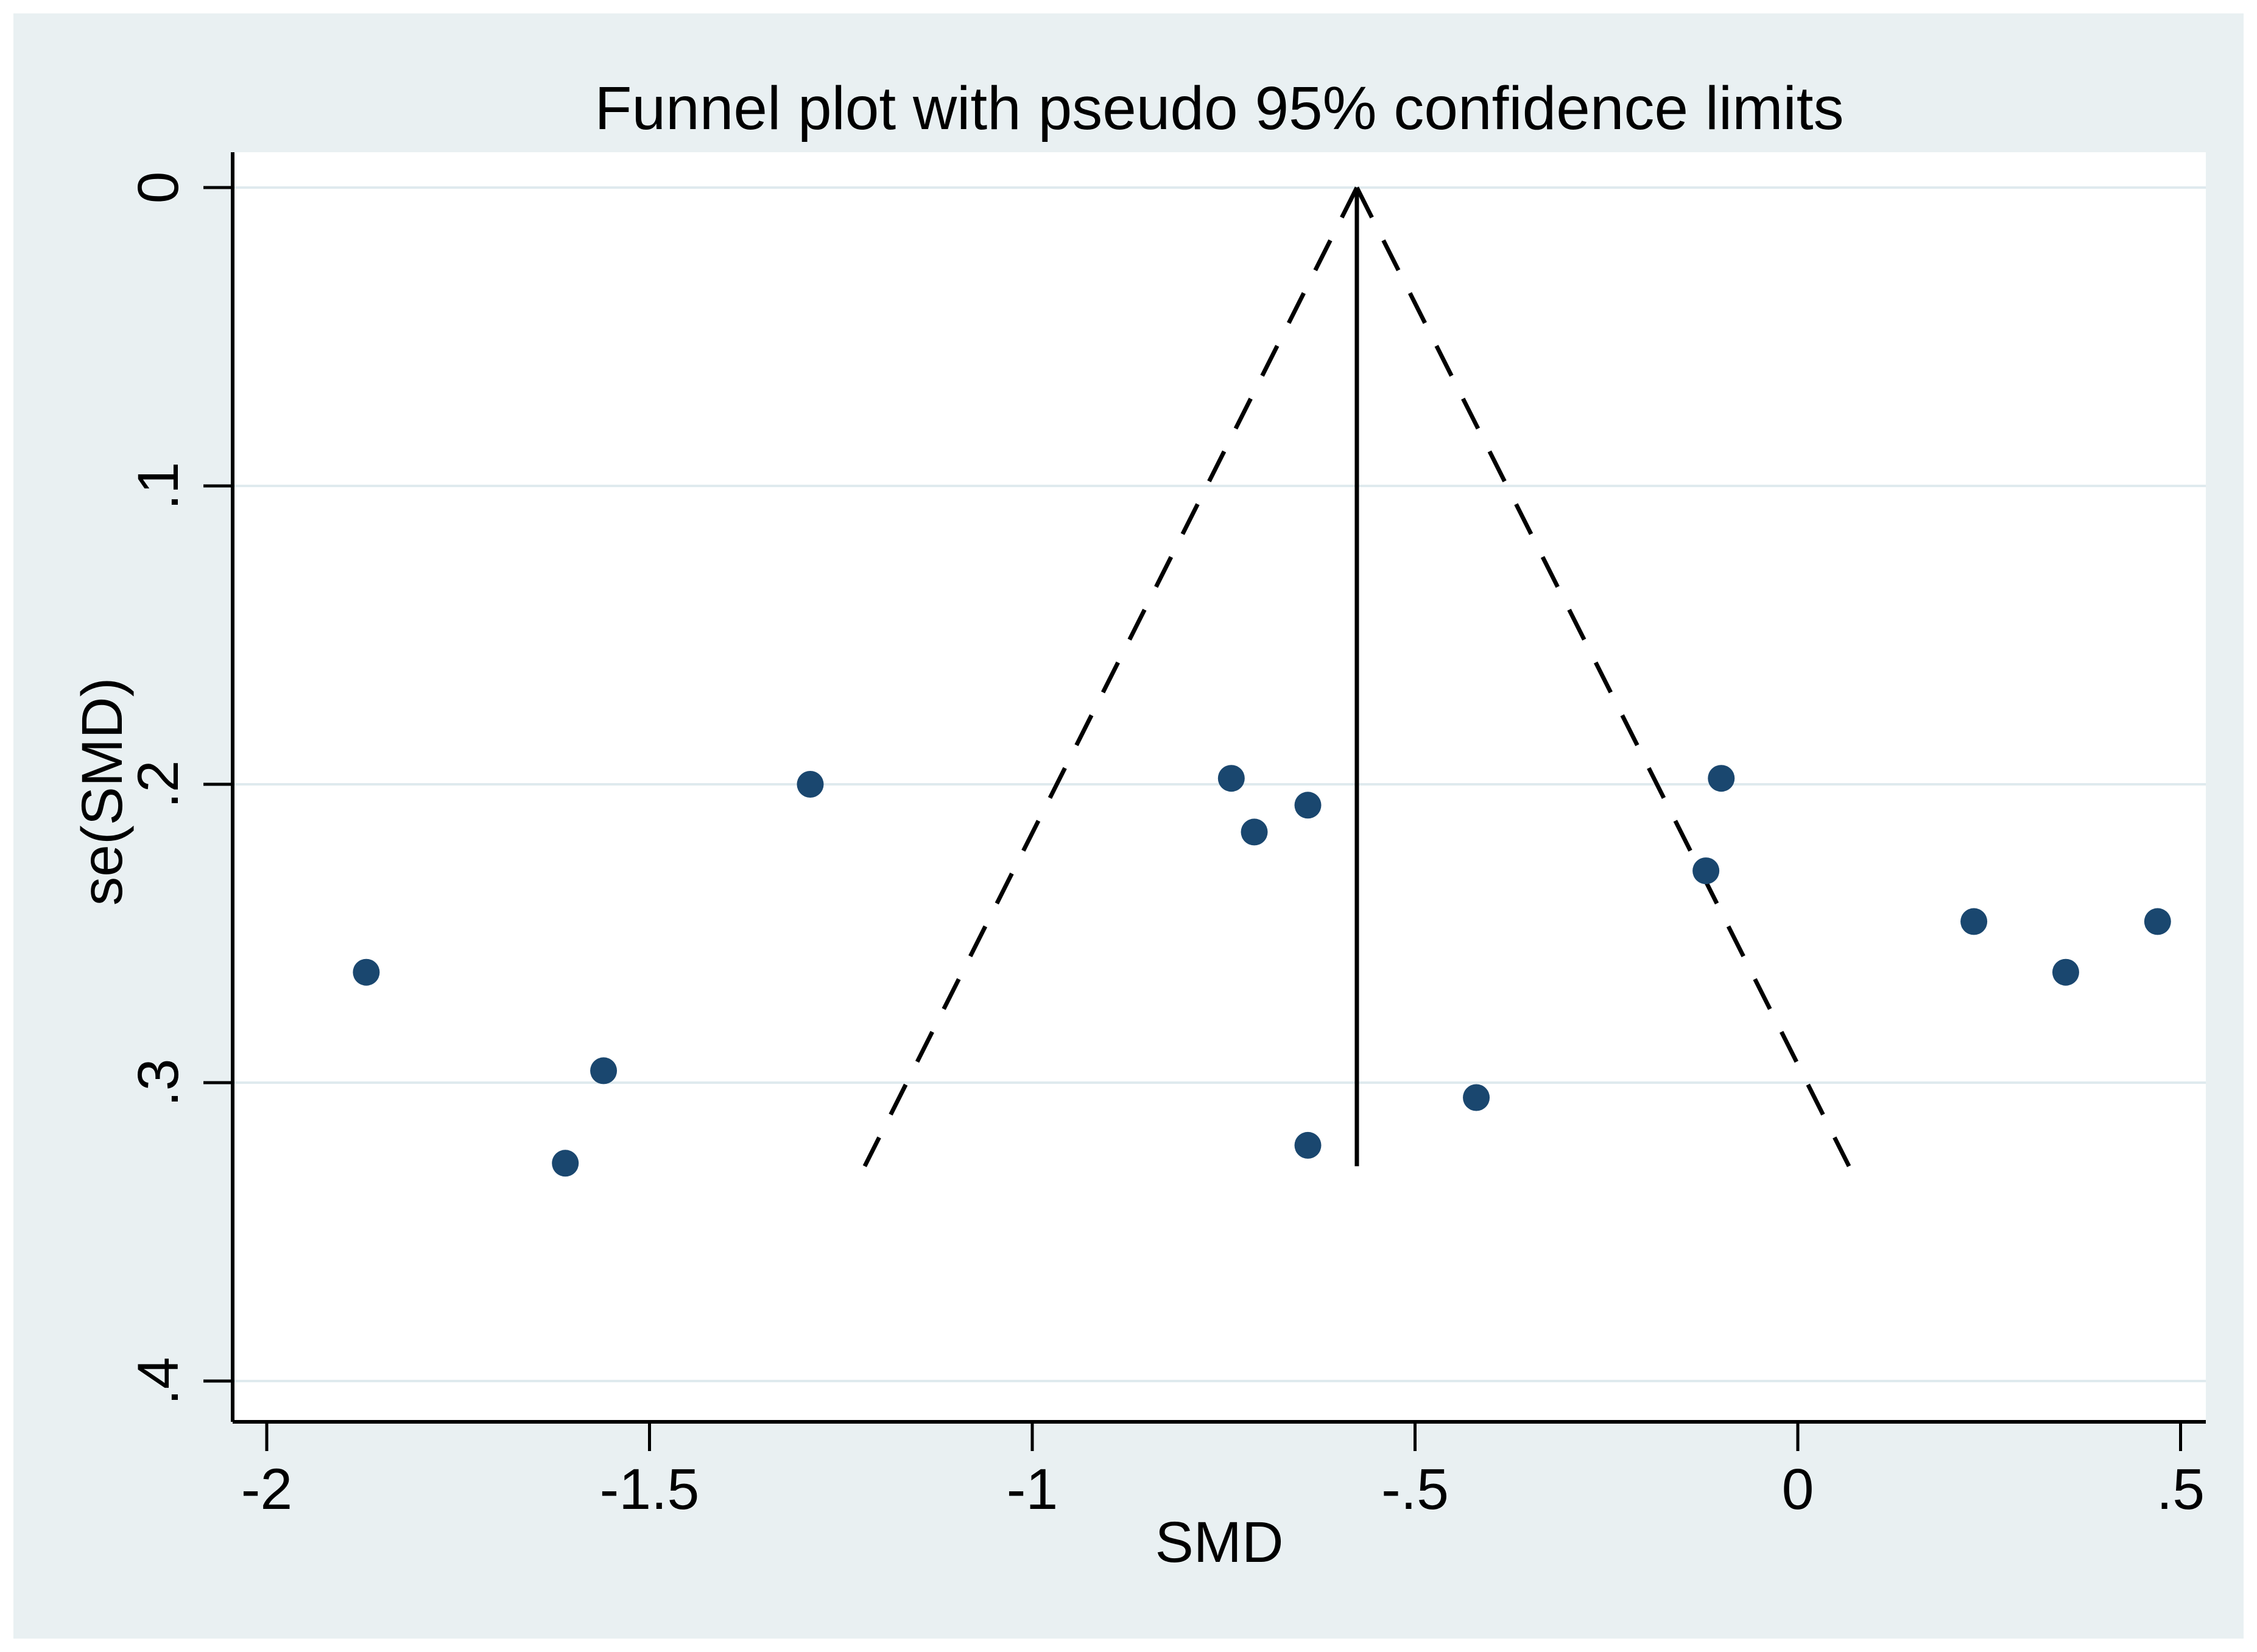  I want to click on y-axis-label: se(SMD), so click(102, 792).